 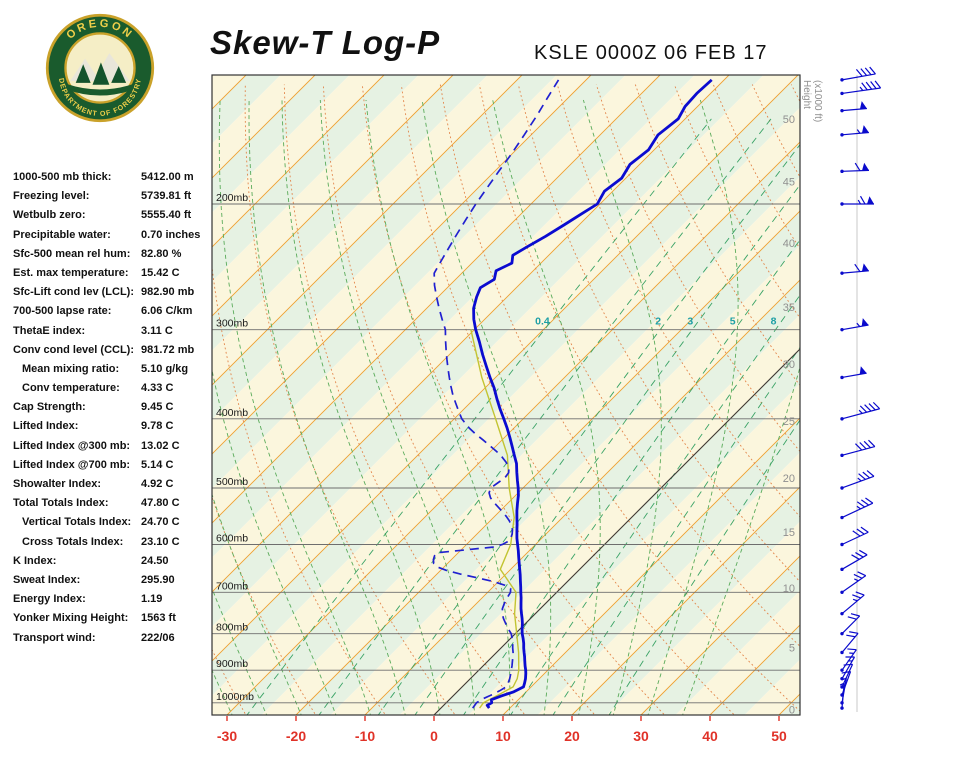 What do you see at coordinates (789, 365) in the screenshot?
I see `height-tick-label: 30` at bounding box center [789, 365].